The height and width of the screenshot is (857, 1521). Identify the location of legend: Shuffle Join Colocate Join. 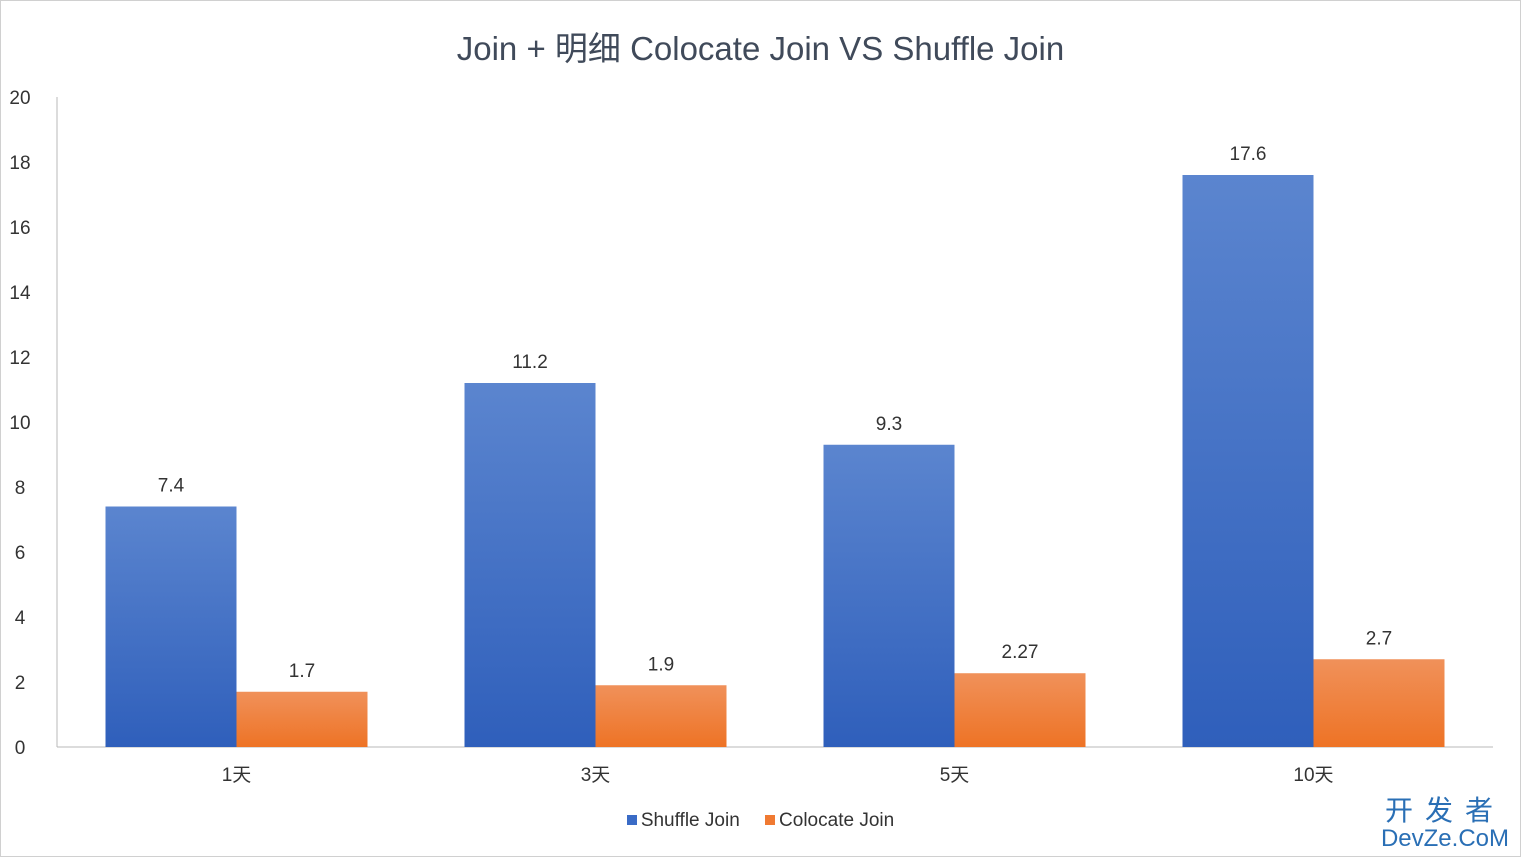
(760, 821).